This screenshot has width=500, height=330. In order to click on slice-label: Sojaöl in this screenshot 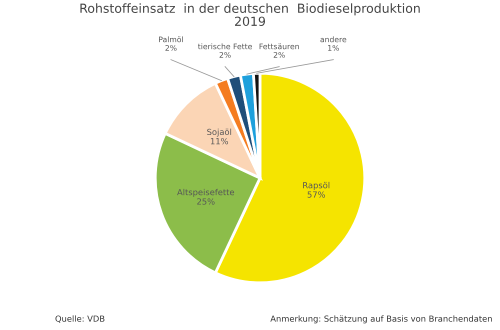, I will do `click(219, 132)`.